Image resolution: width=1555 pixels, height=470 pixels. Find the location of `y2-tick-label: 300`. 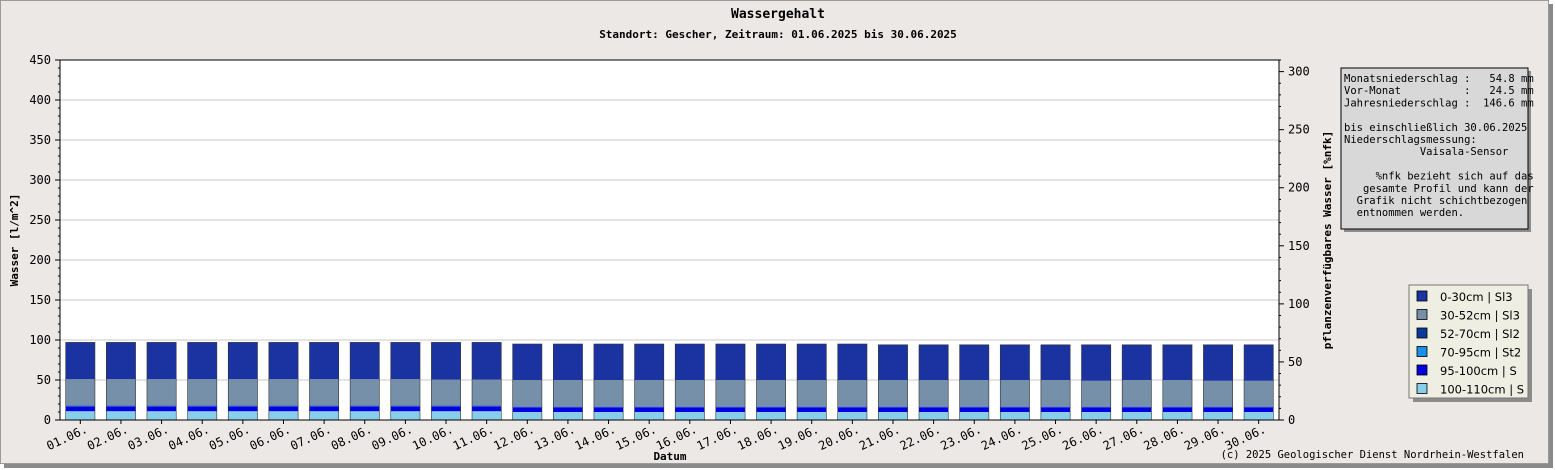

y2-tick-label: 300 is located at coordinates (1299, 72).